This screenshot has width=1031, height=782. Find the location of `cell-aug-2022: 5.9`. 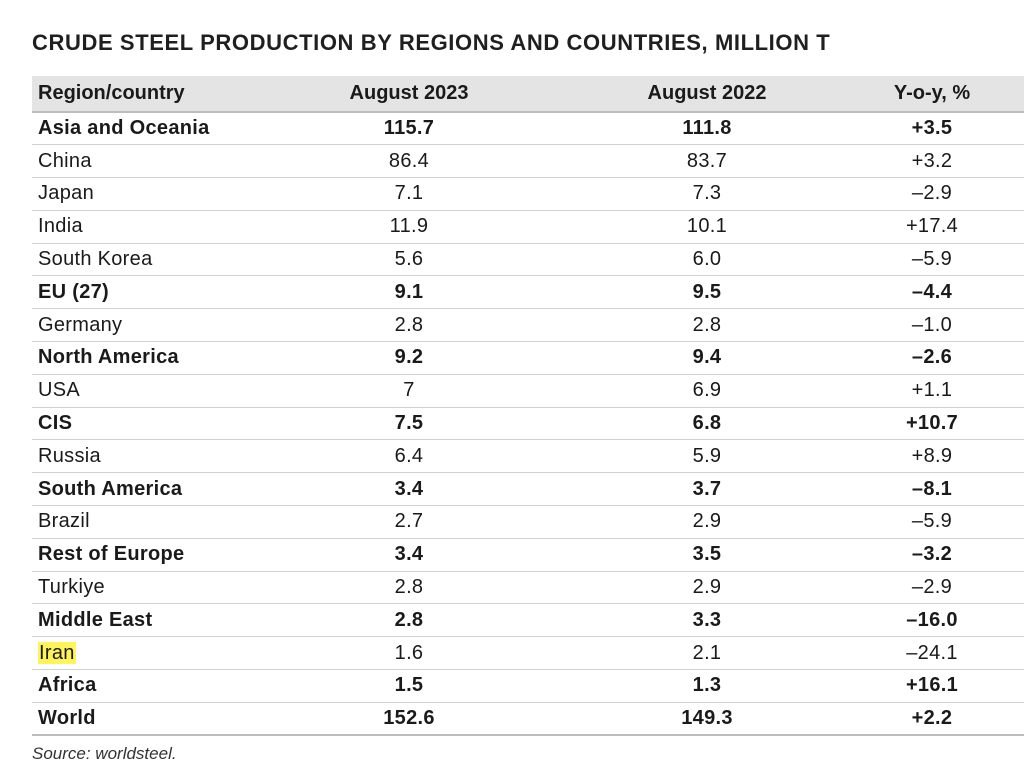

cell-aug-2022: 5.9 is located at coordinates (707, 456).